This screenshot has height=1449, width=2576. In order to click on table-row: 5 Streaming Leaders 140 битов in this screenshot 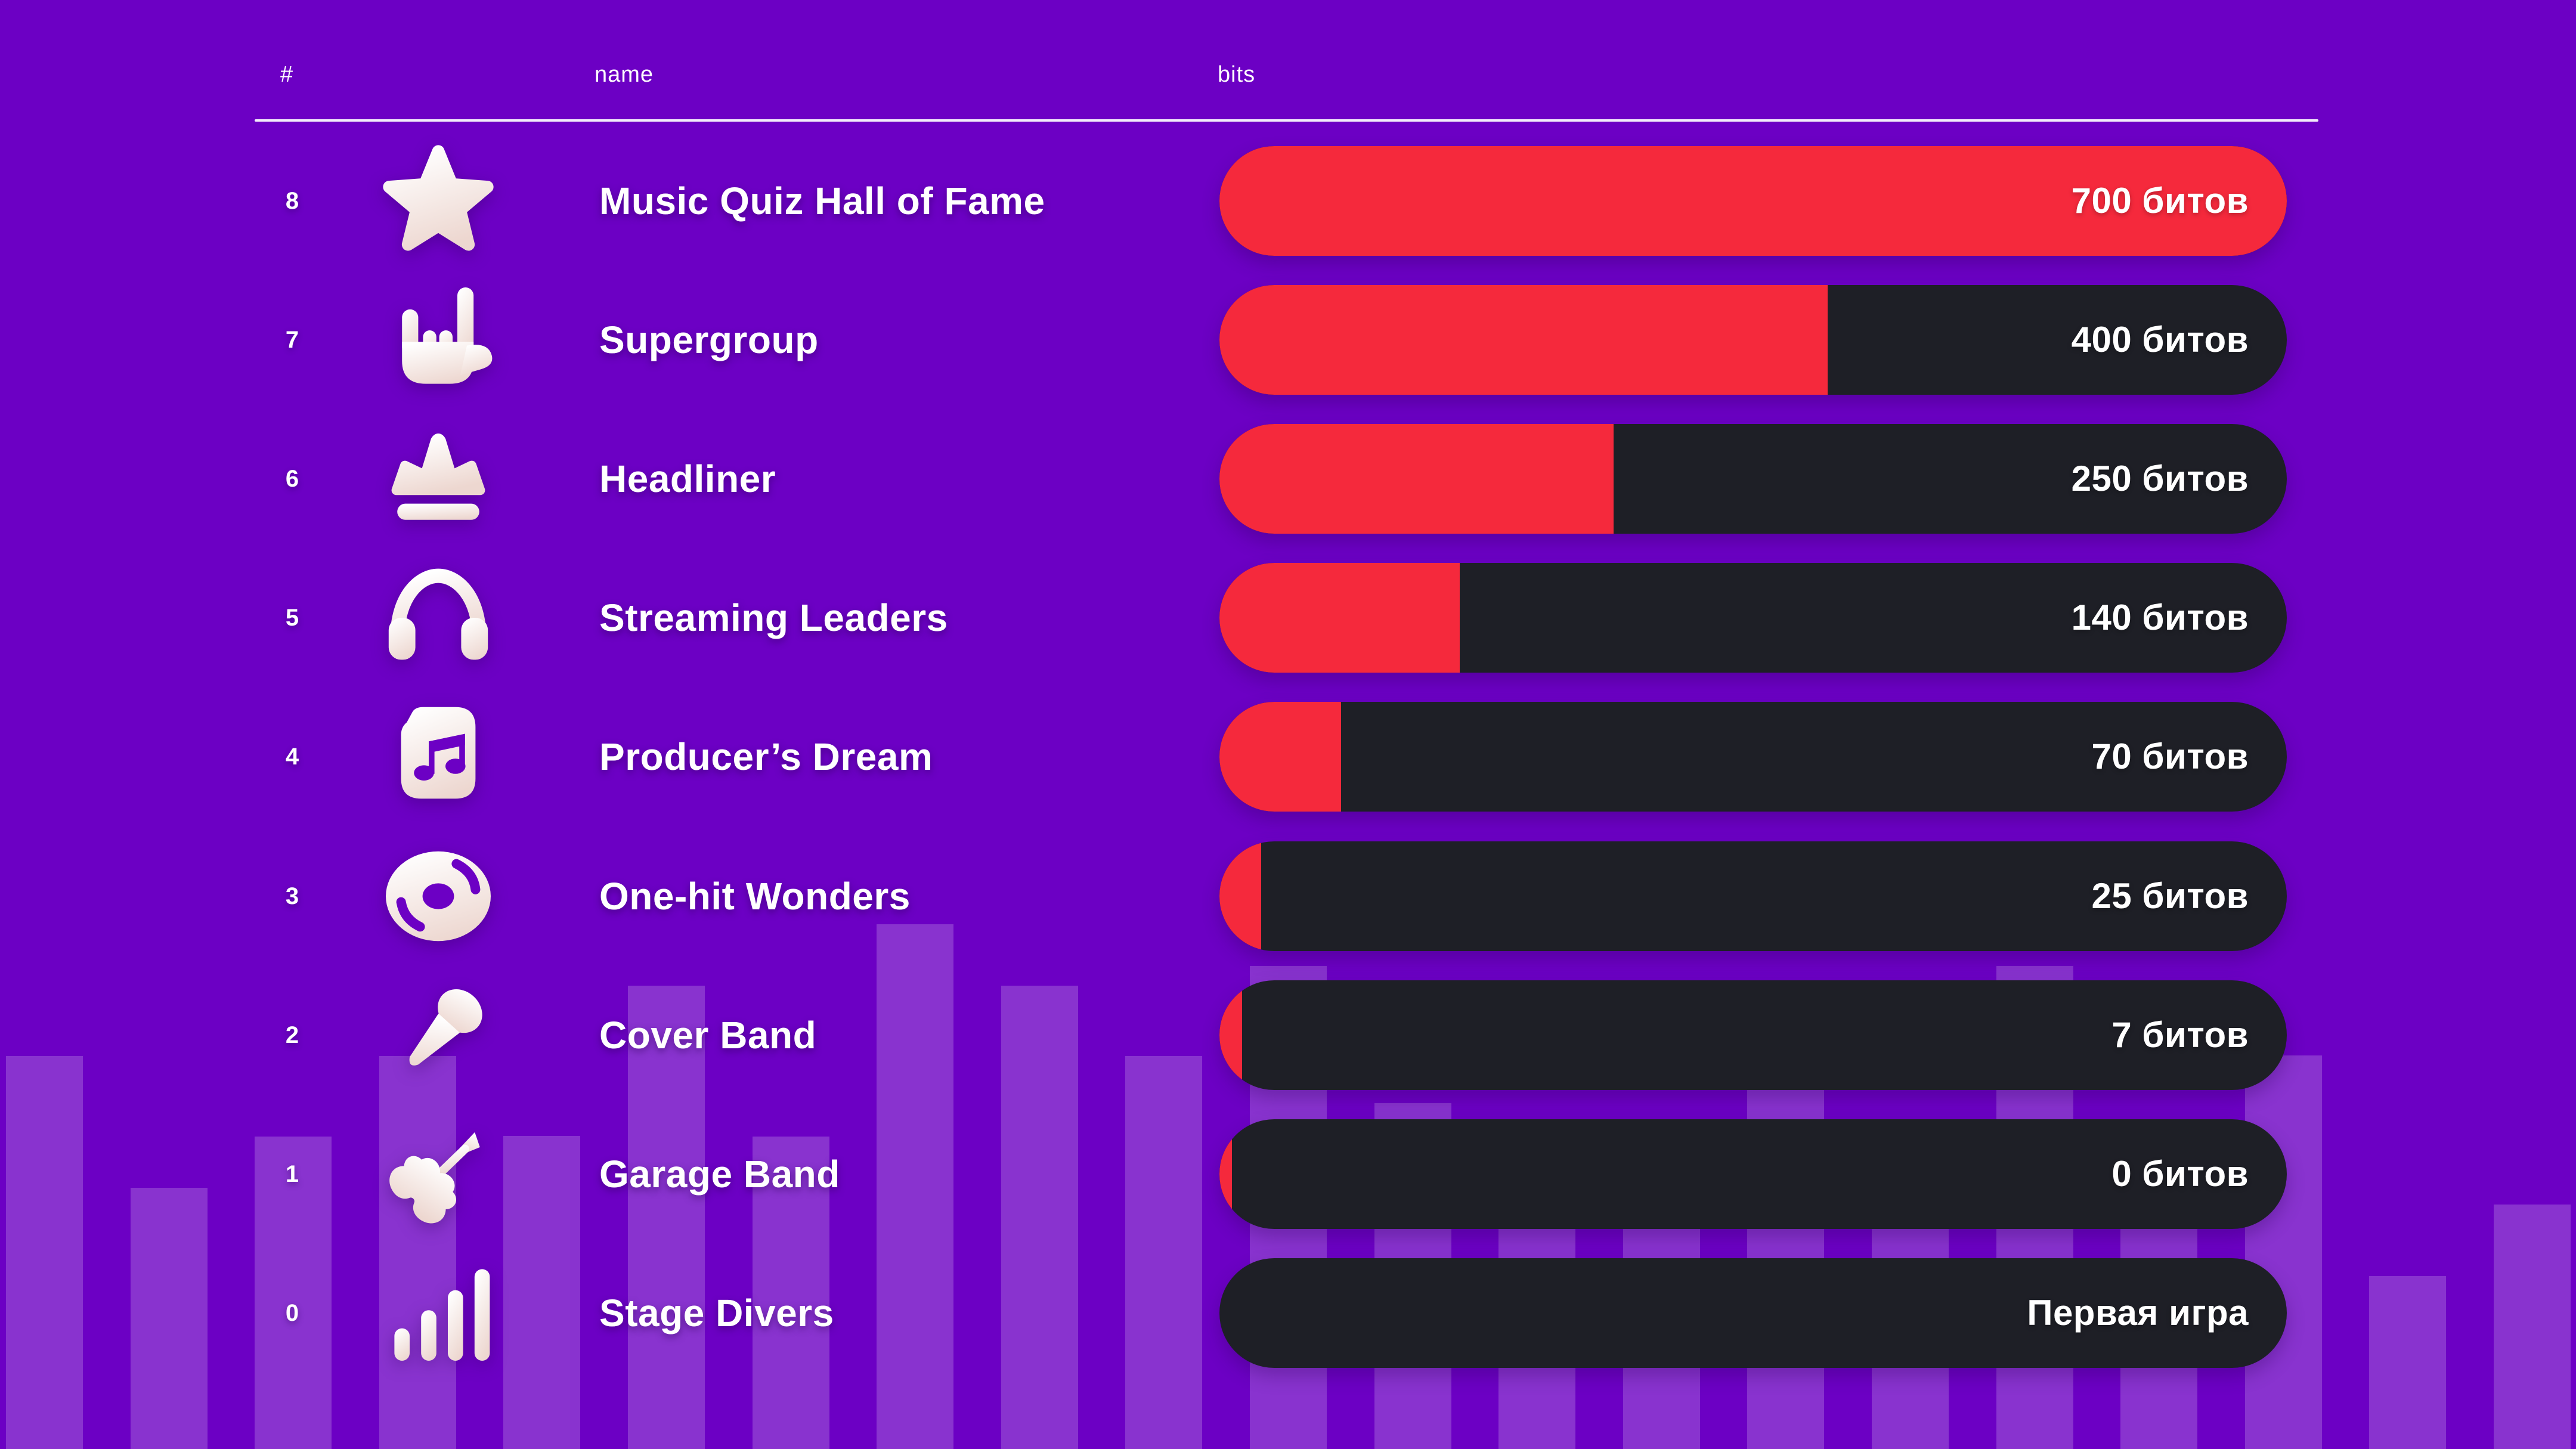, I will do `click(1288, 618)`.